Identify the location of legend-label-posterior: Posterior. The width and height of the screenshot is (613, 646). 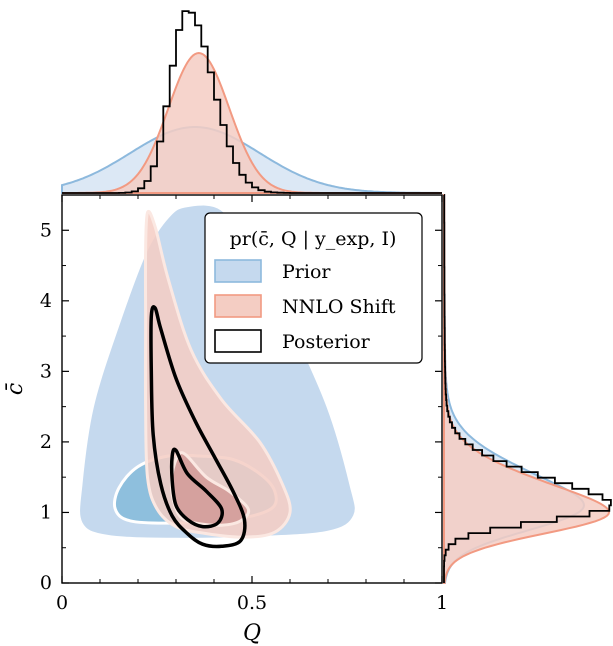
(326, 342).